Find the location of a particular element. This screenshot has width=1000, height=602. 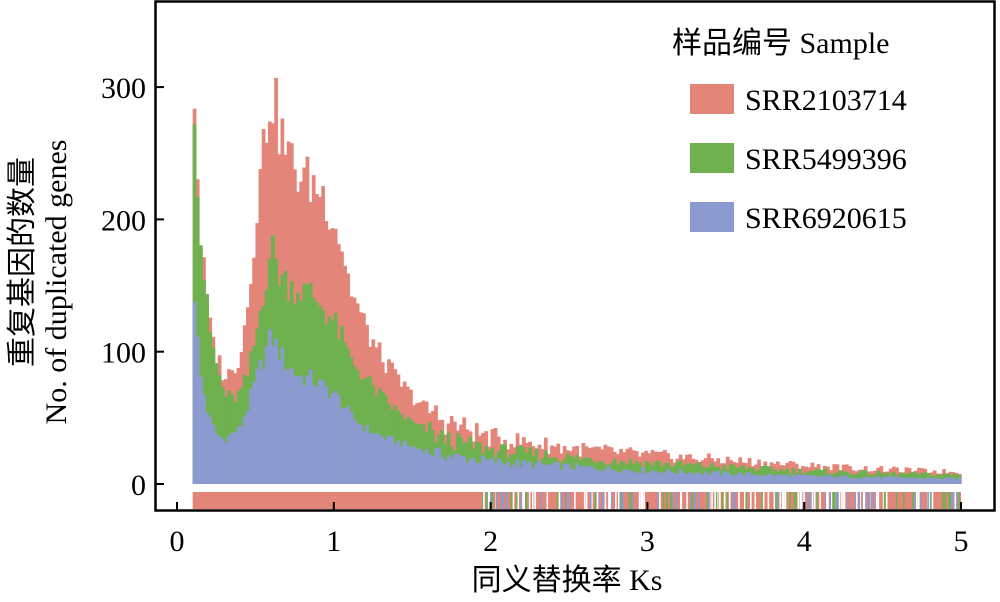

rug-base is located at coordinates (577, 500).